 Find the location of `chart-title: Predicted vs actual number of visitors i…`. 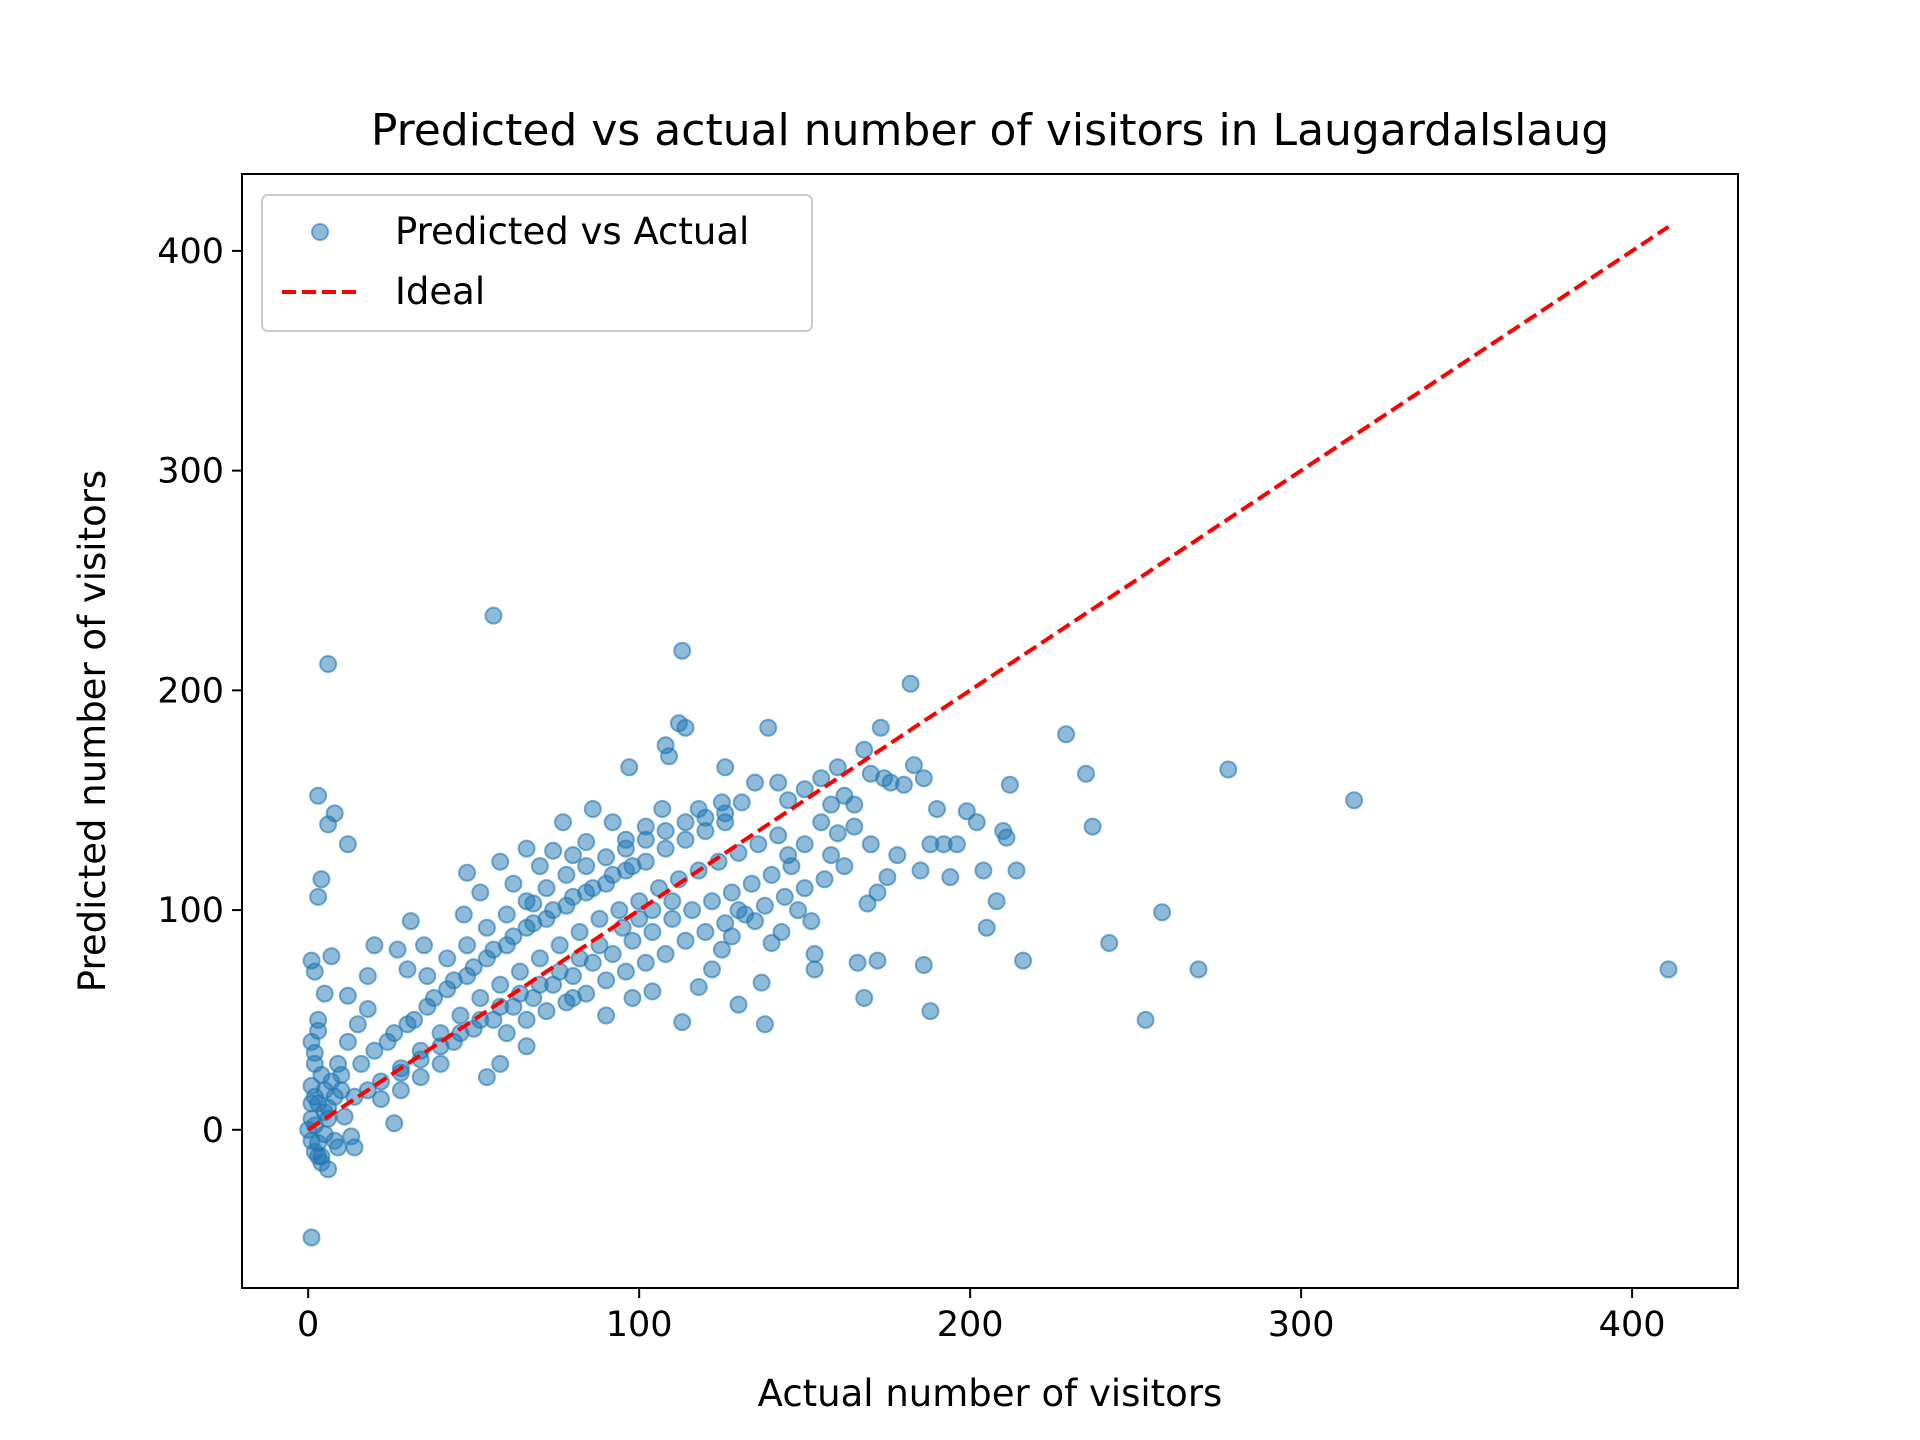

chart-title: Predicted vs actual number of visitors i… is located at coordinates (990, 130).